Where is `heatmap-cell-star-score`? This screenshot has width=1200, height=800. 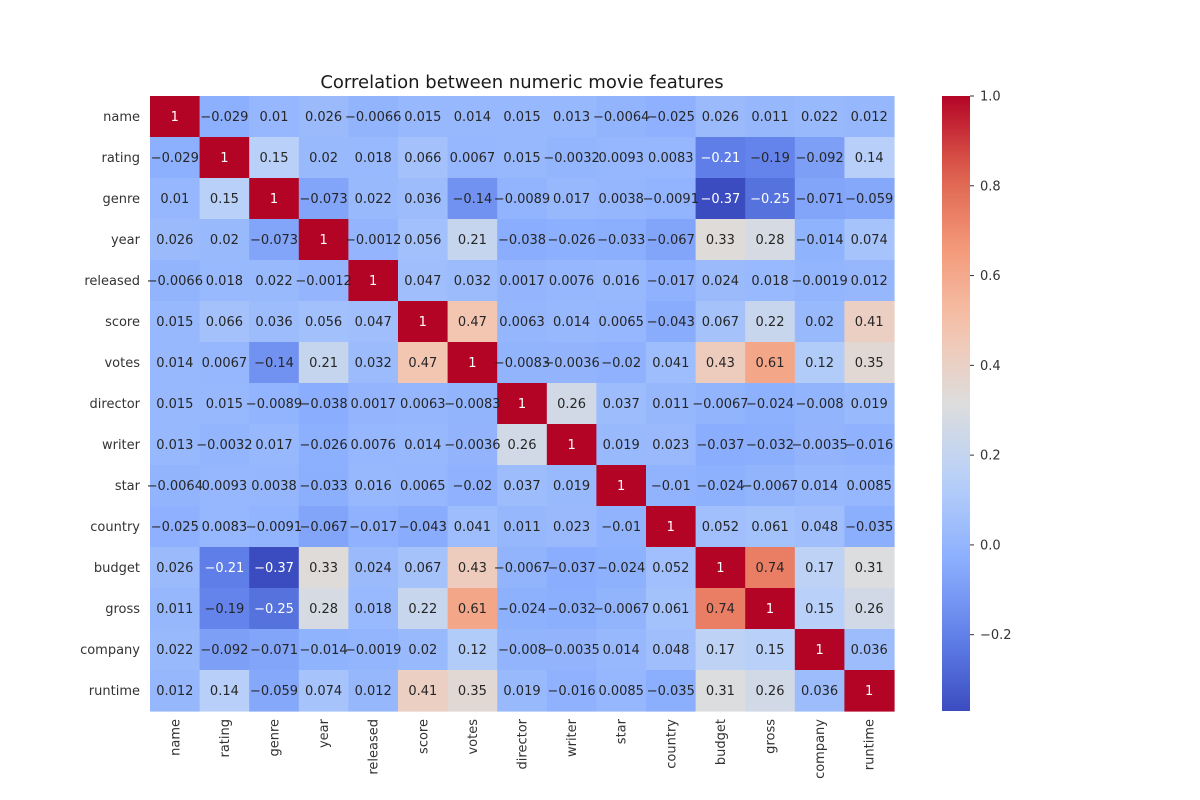
heatmap-cell-star-score is located at coordinates (423, 486).